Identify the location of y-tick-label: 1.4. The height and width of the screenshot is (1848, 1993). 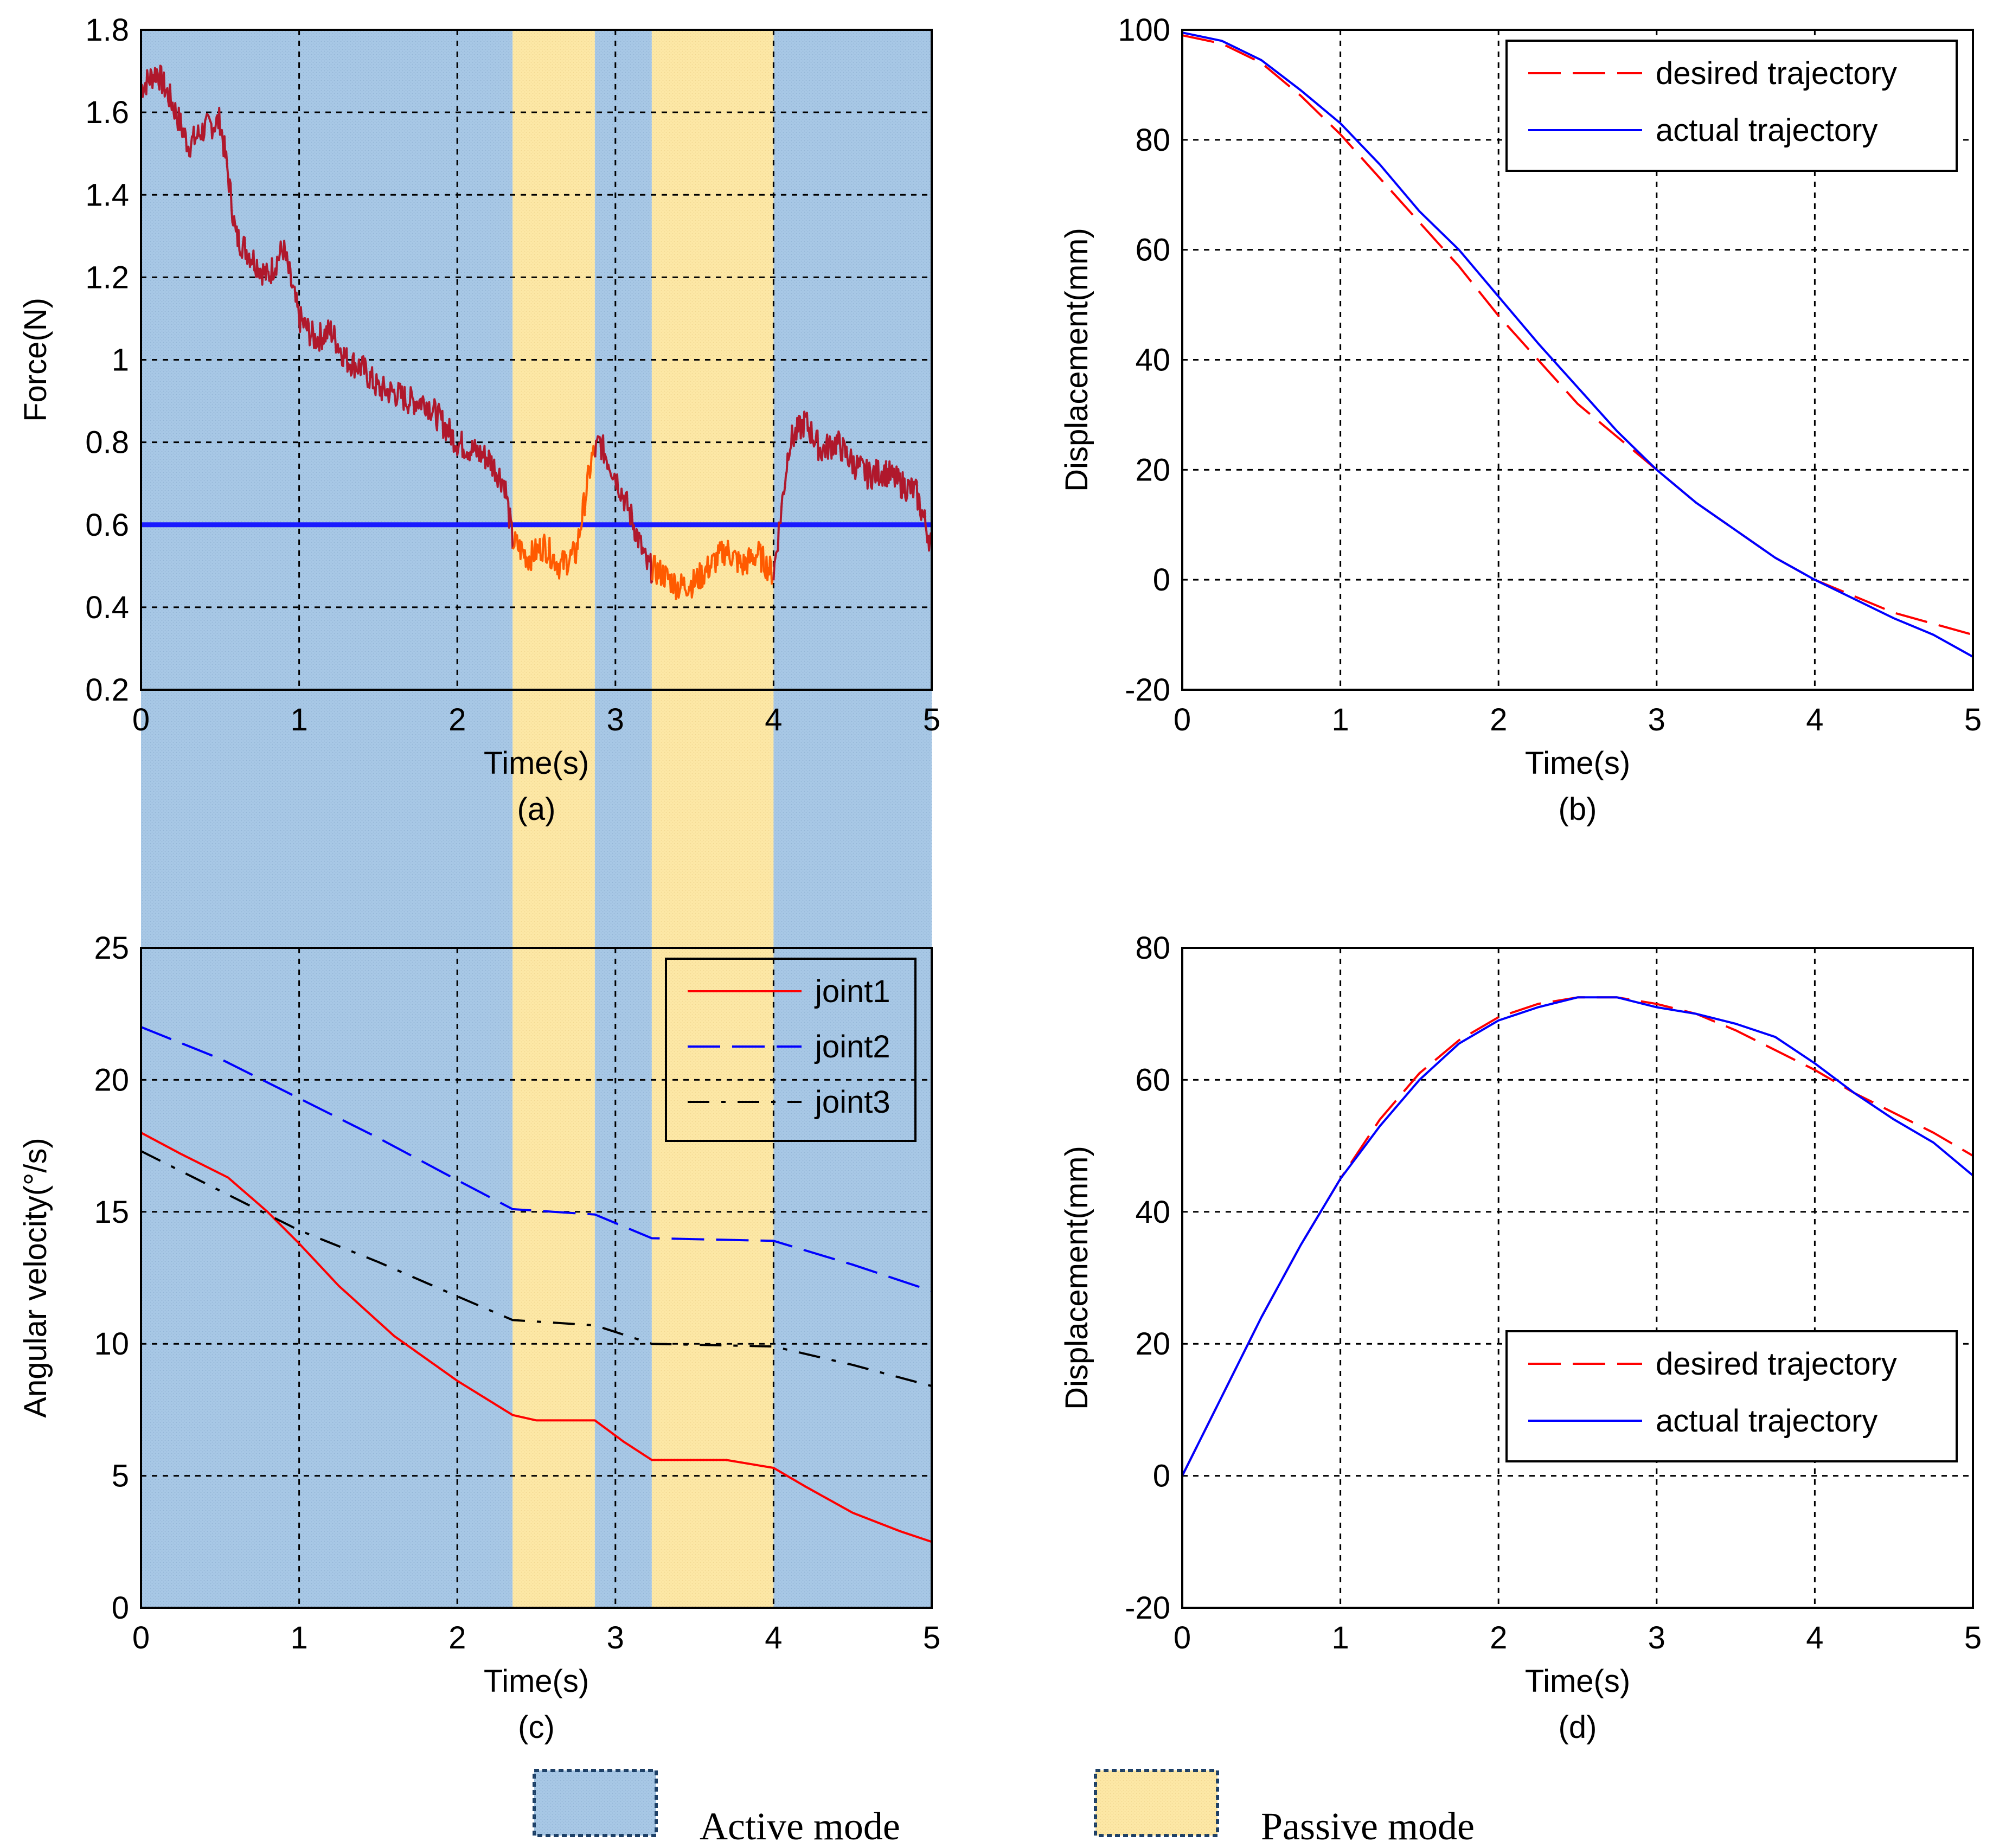
(107, 195).